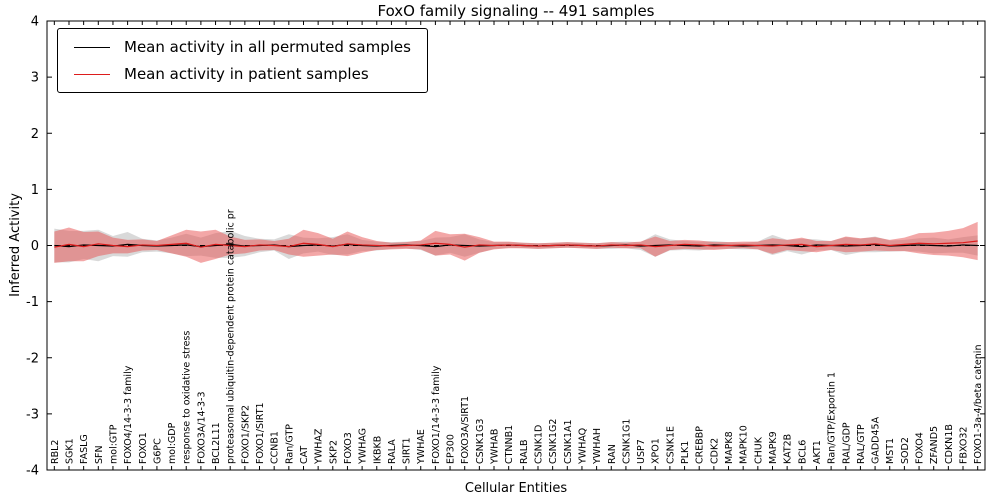  What do you see at coordinates (582, 446) in the screenshot?
I see `svg-text: YWHAQ` at bounding box center [582, 446].